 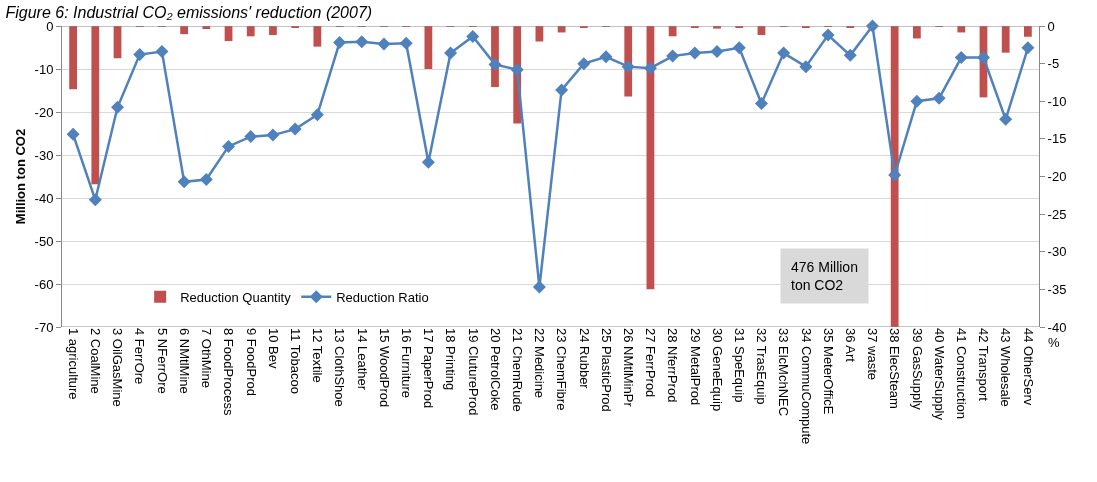 What do you see at coordinates (628, 368) in the screenshot?
I see `x-tick-label: 26 NMtlMinPr` at bounding box center [628, 368].